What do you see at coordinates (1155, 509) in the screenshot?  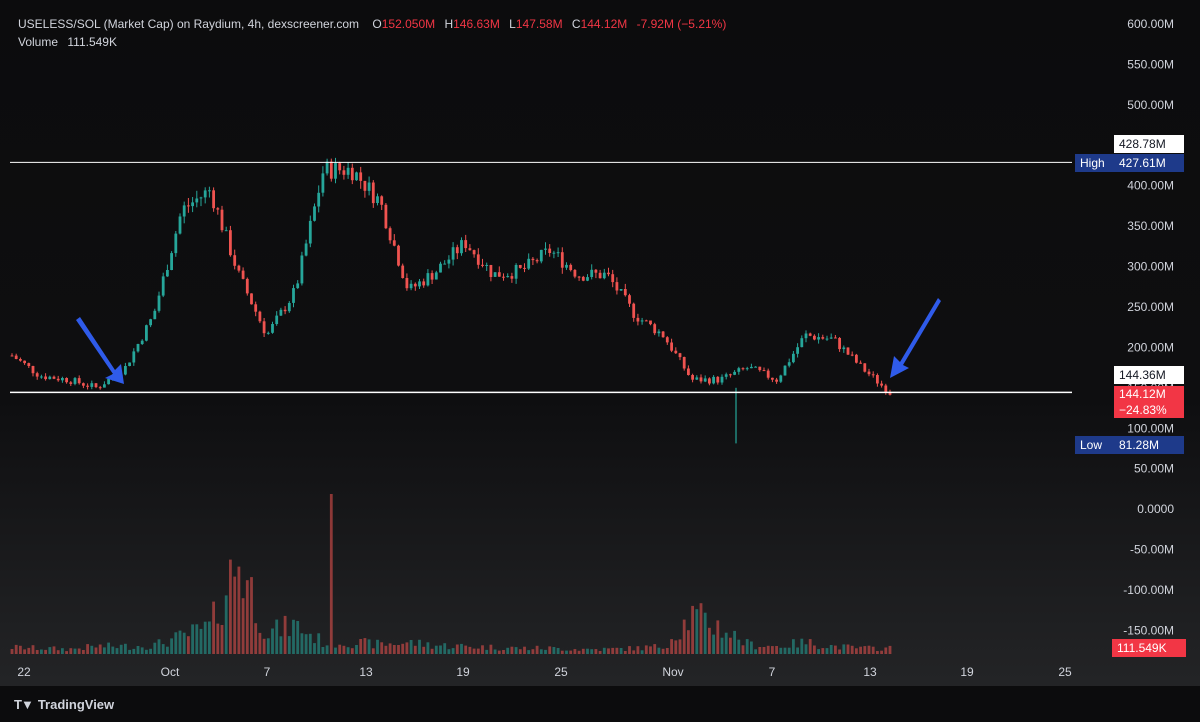 I see `y-tick-label: 0.0000` at bounding box center [1155, 509].